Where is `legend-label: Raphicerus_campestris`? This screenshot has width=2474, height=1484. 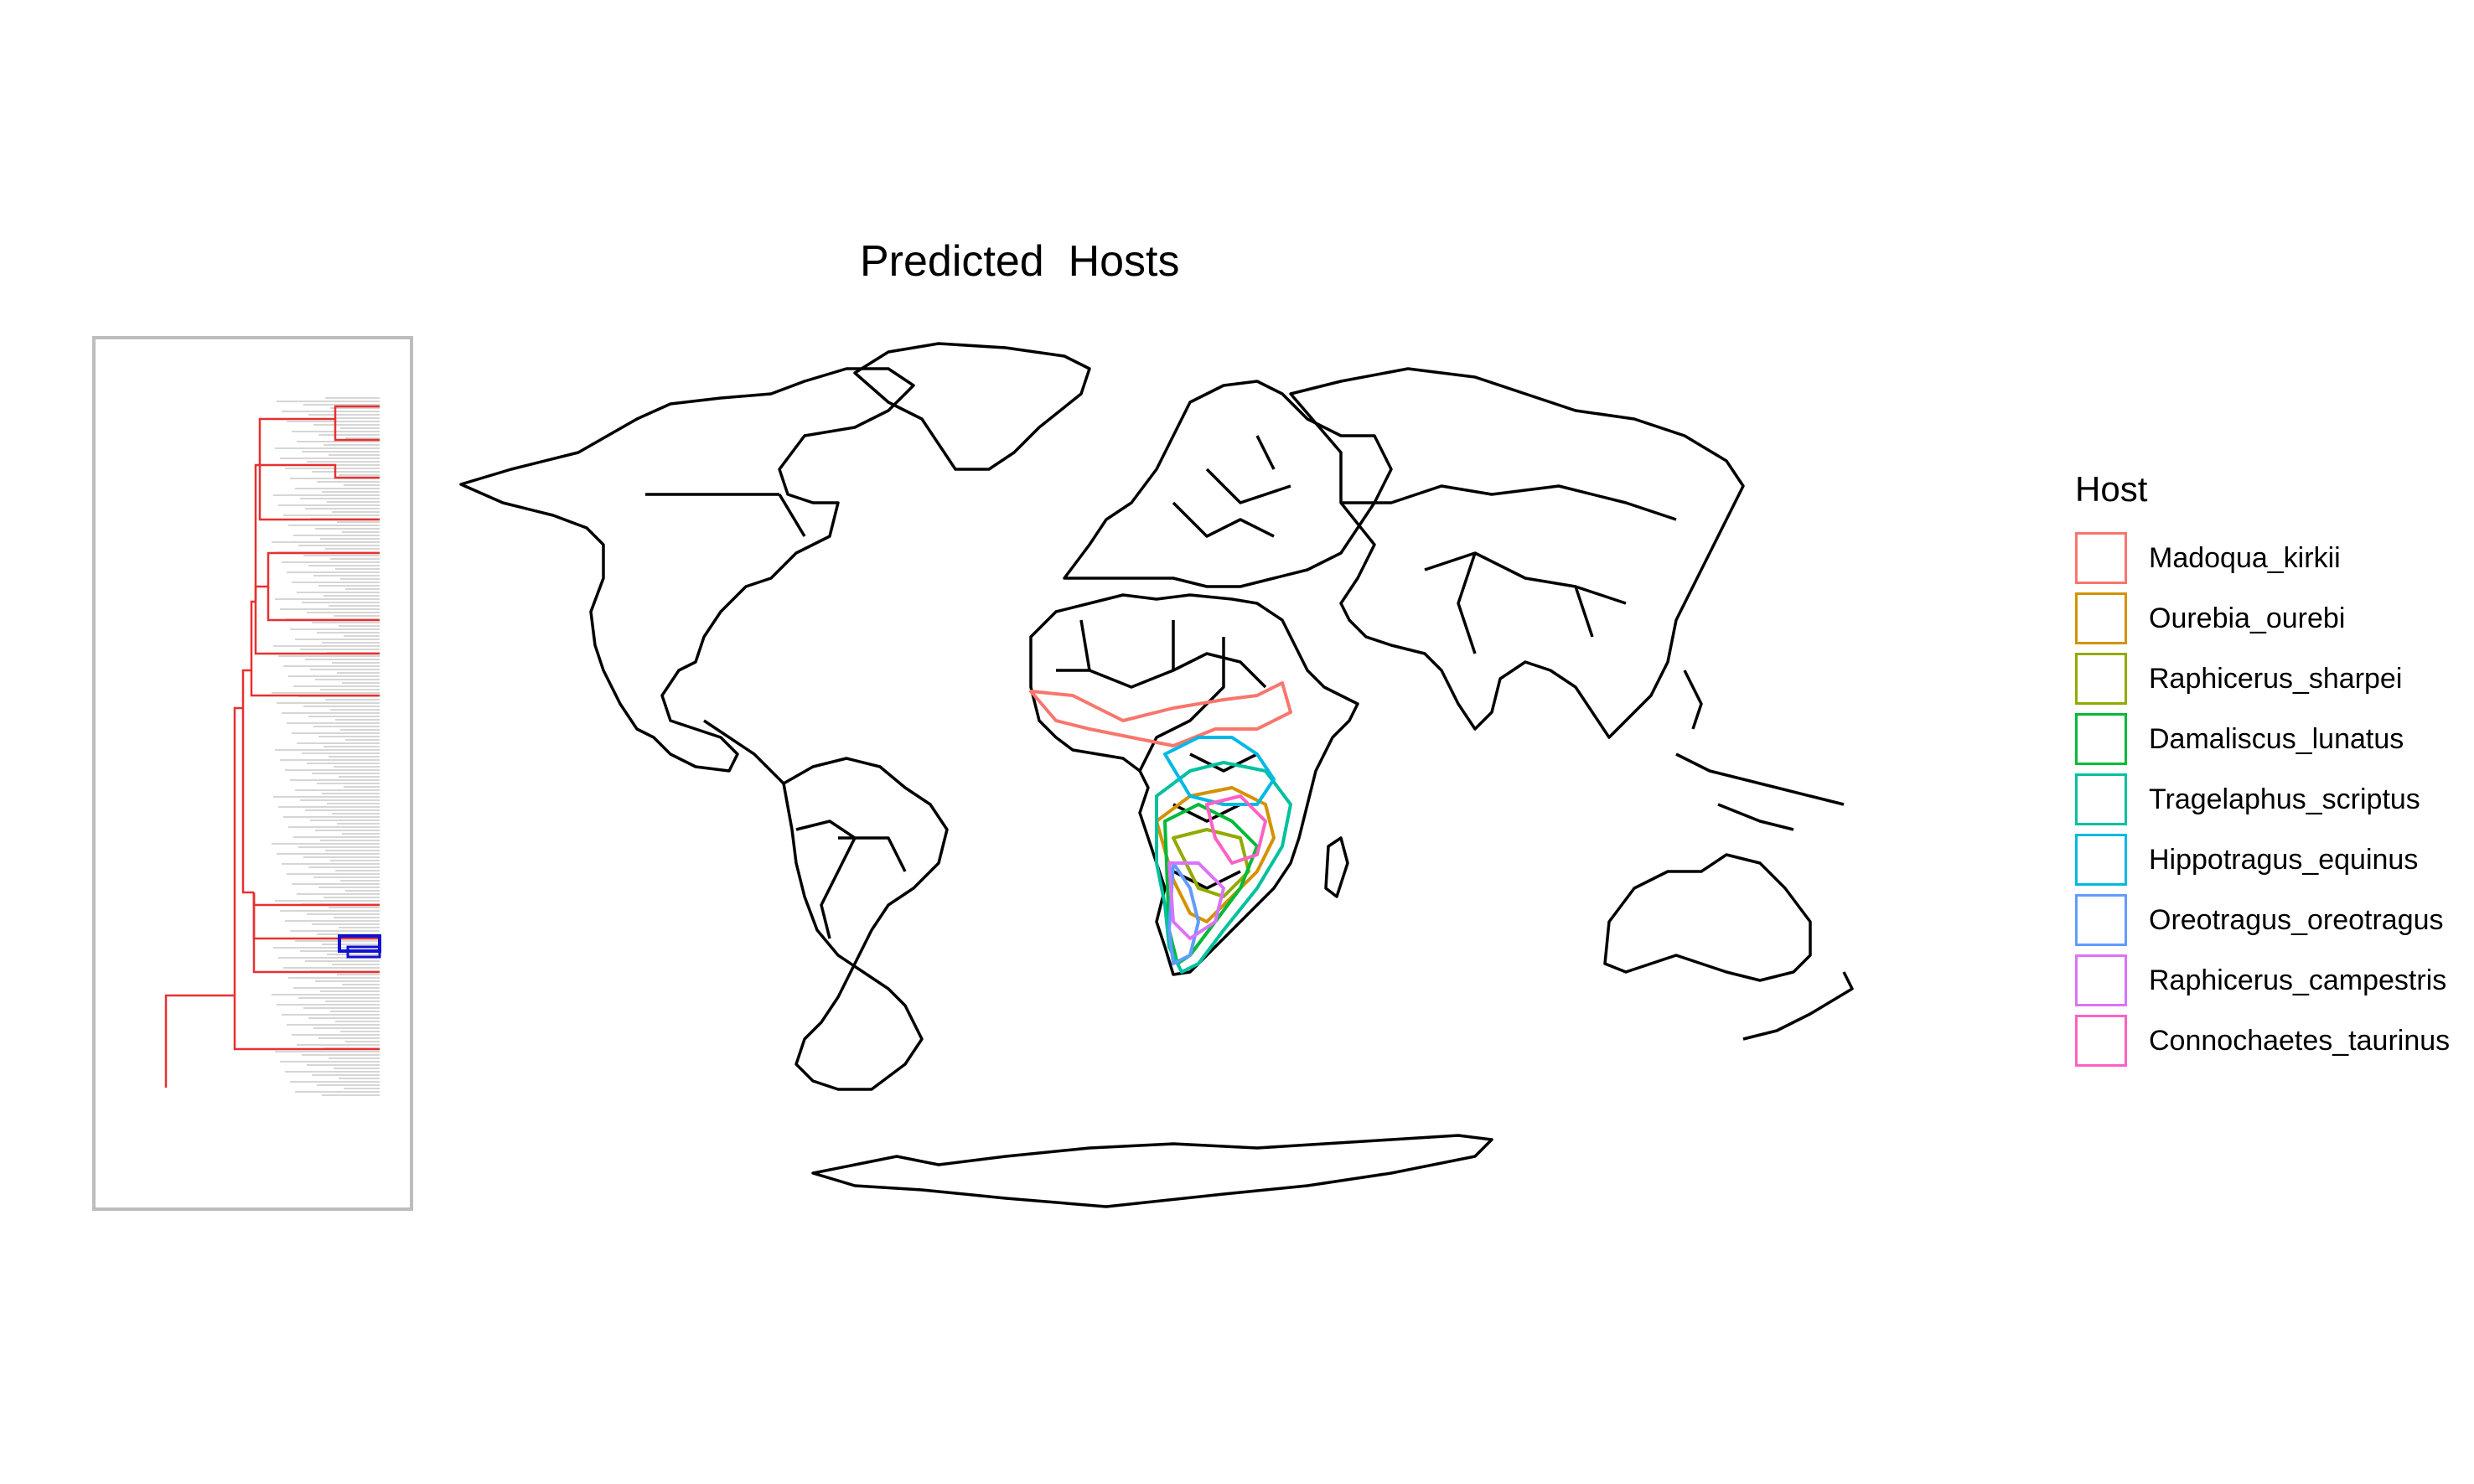
legend-label: Raphicerus_campestris is located at coordinates (2298, 980).